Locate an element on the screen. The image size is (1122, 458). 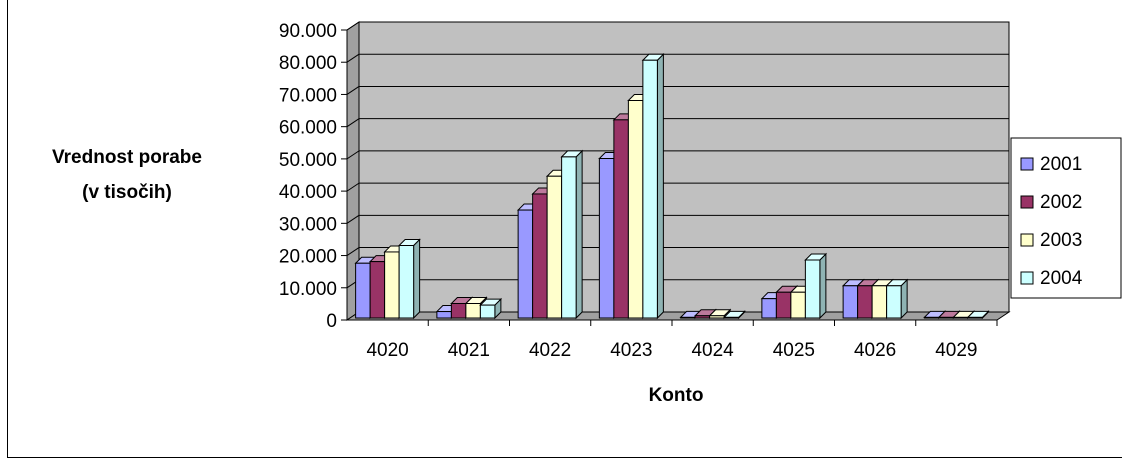
x-tick-label: 4022 is located at coordinates (550, 350).